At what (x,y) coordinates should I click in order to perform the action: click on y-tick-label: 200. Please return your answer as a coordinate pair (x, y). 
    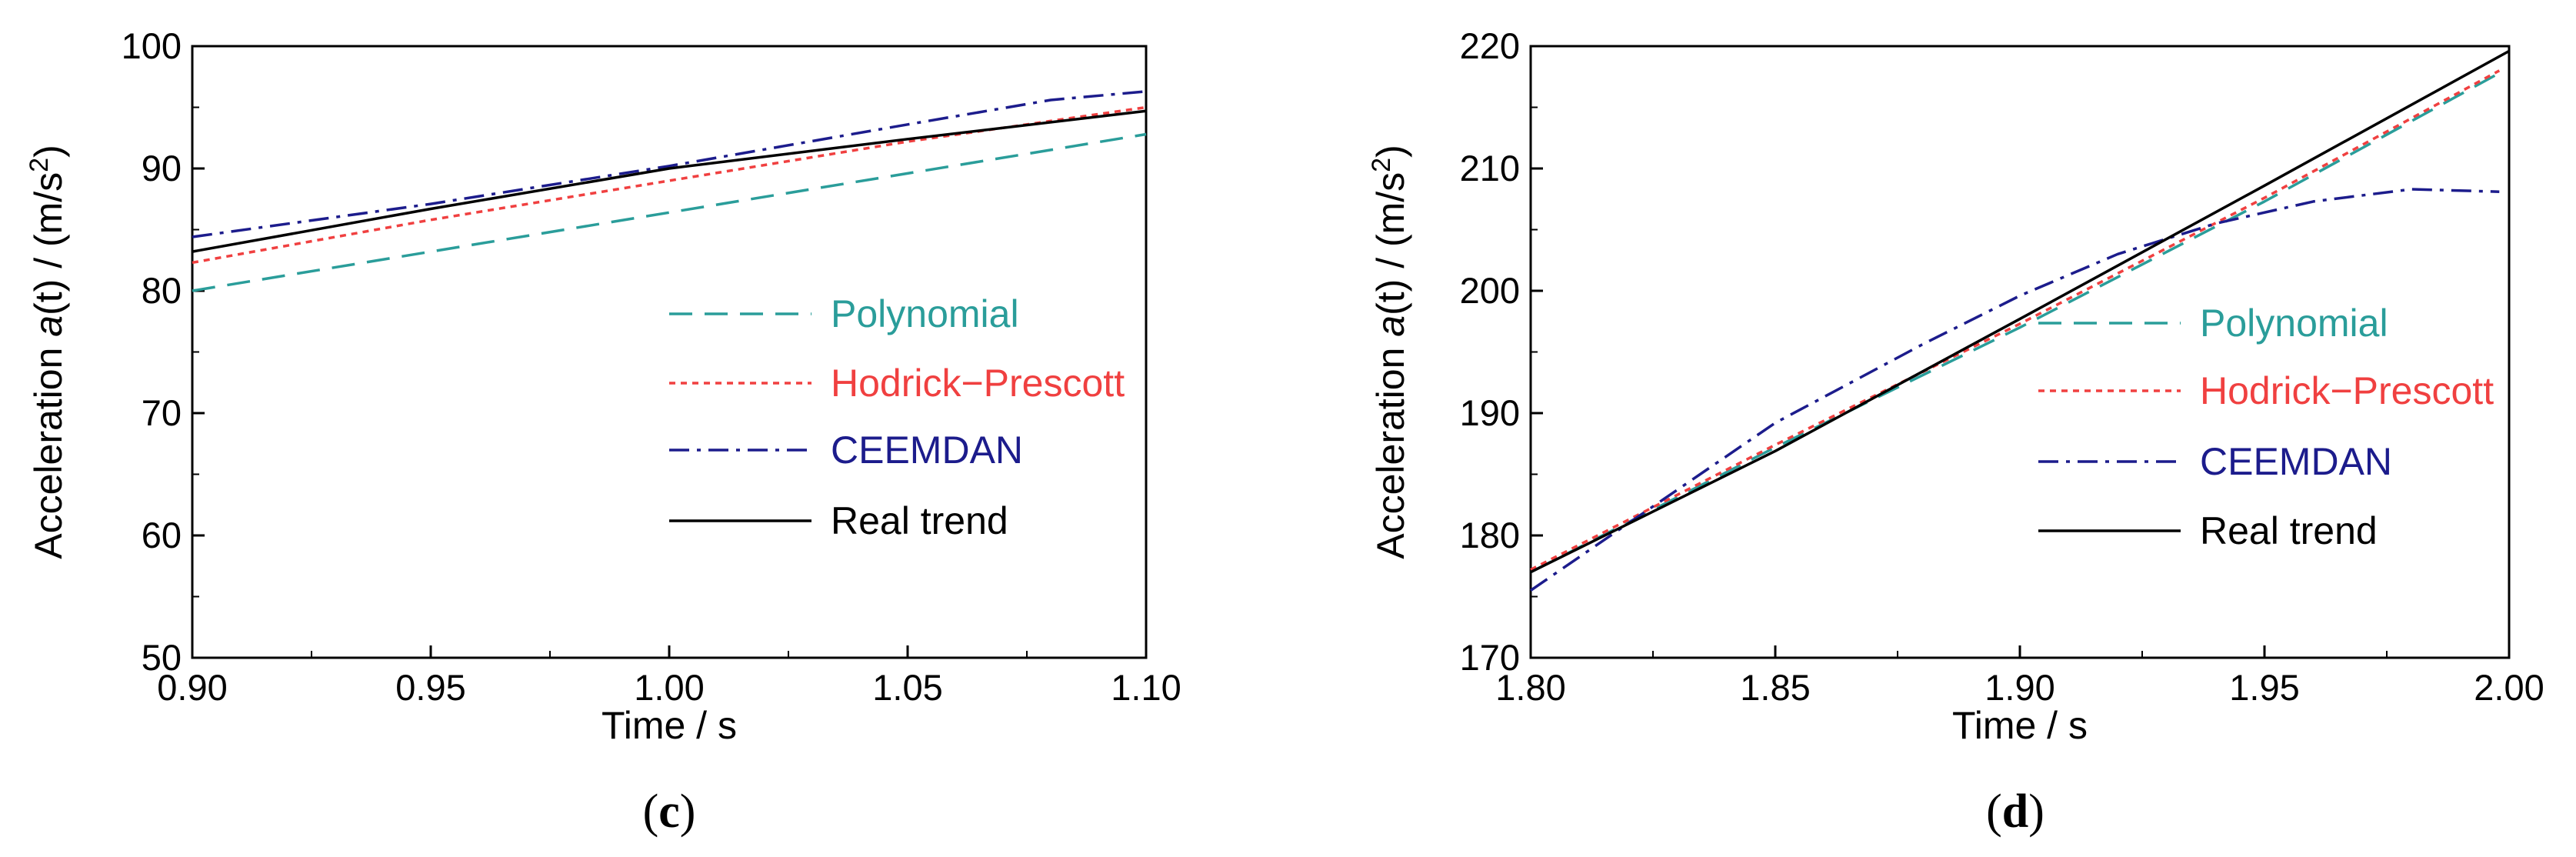
    Looking at the image, I should click on (1490, 290).